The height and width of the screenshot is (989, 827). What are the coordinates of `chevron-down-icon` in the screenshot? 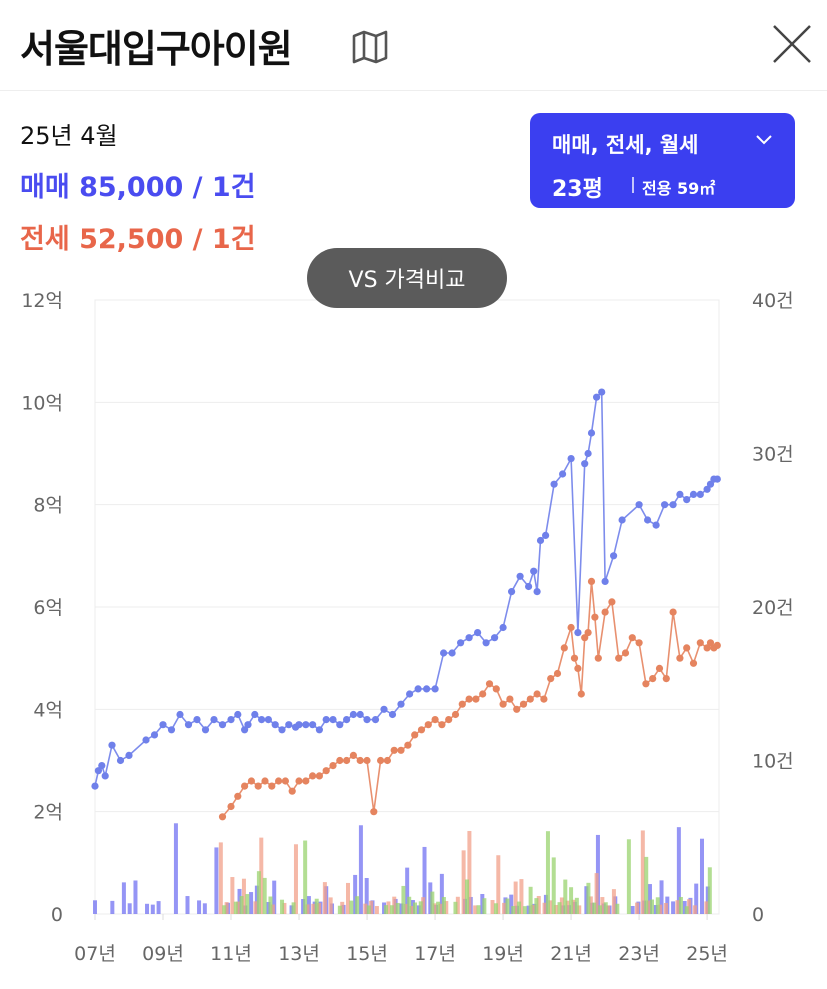 It's located at (764, 140).